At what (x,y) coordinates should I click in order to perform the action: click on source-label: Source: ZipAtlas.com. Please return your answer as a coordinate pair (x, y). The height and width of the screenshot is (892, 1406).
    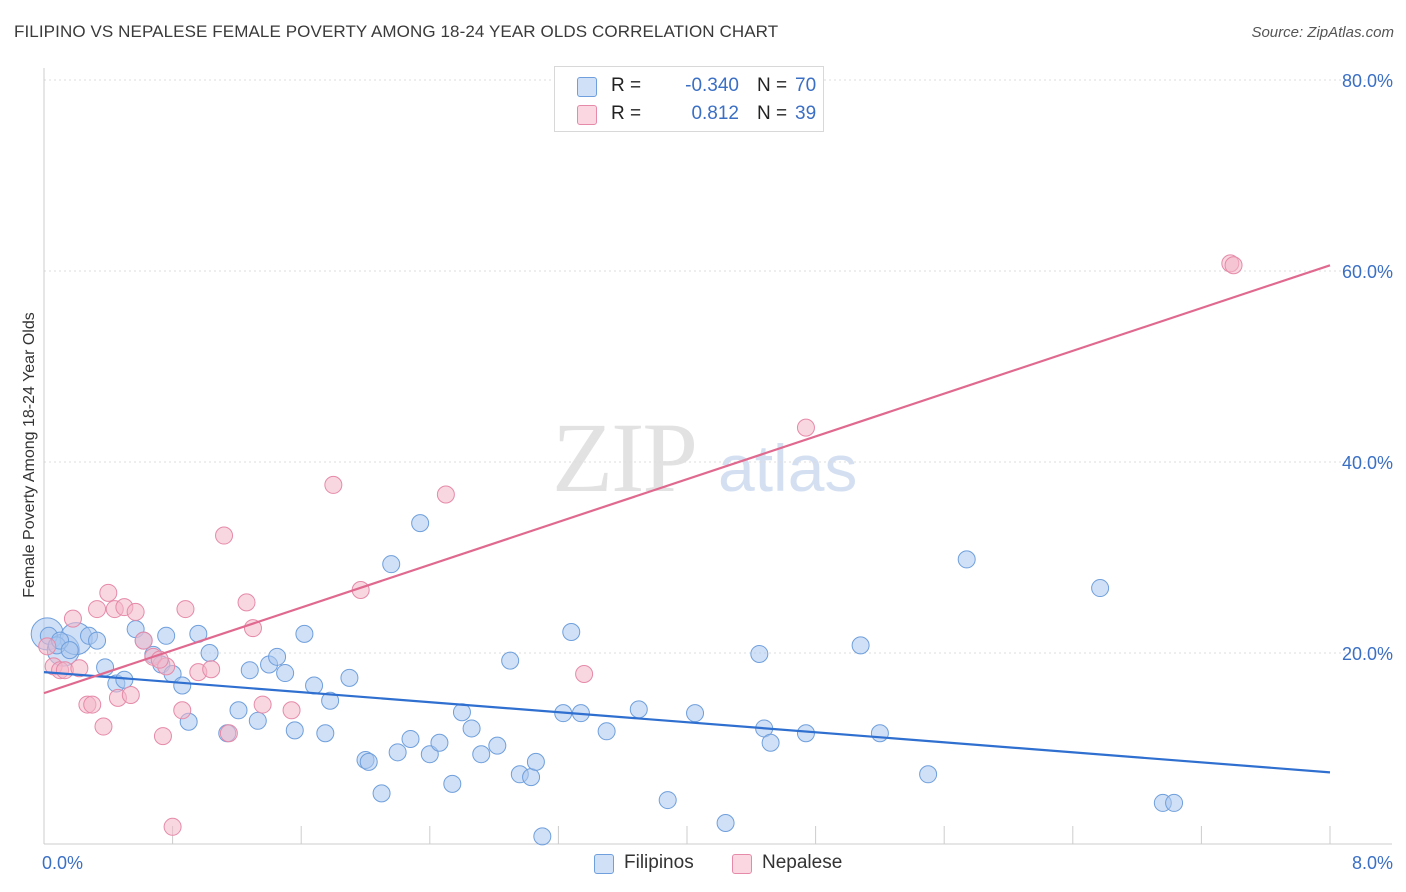
    Looking at the image, I should click on (1322, 32).